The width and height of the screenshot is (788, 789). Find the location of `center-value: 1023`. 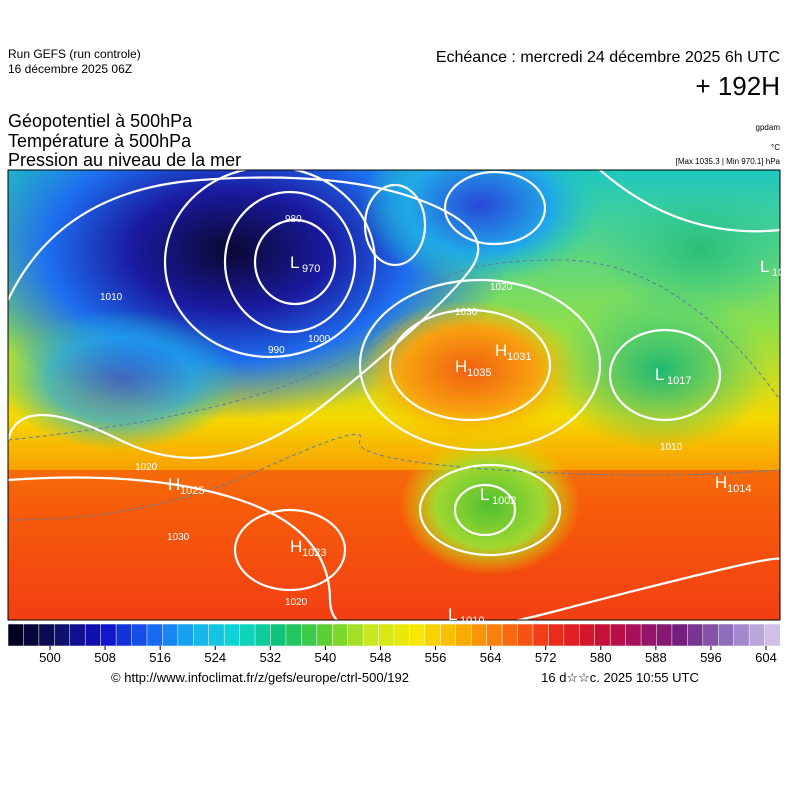

center-value: 1023 is located at coordinates (314, 553).